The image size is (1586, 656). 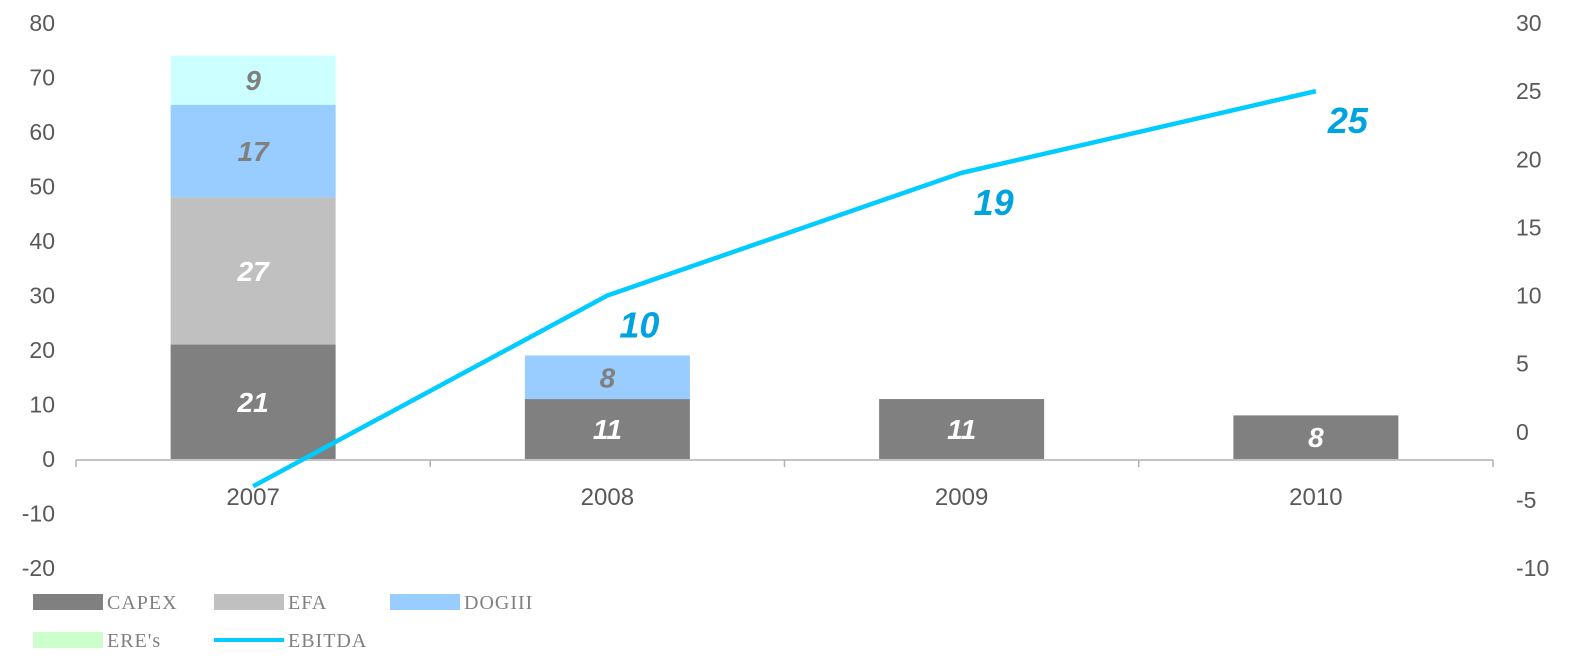 What do you see at coordinates (38, 568) in the screenshot?
I see `left-axis-tick-label: -20` at bounding box center [38, 568].